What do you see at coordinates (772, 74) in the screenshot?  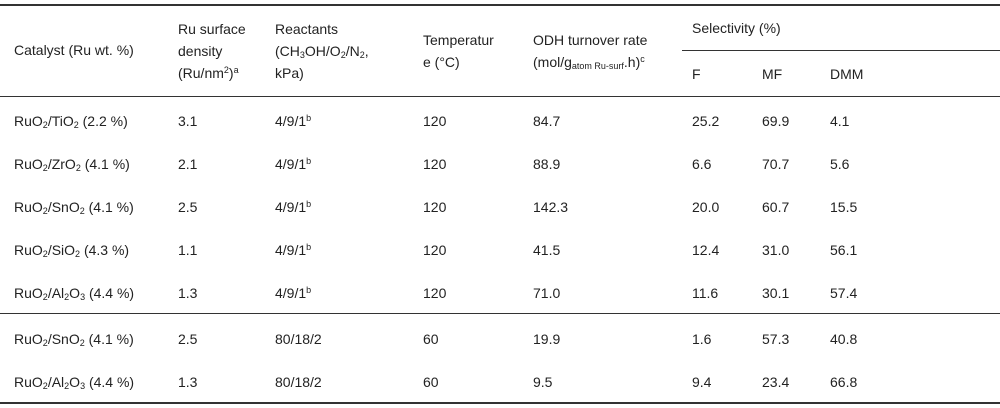 I see `header-selectivity-mf: MF` at bounding box center [772, 74].